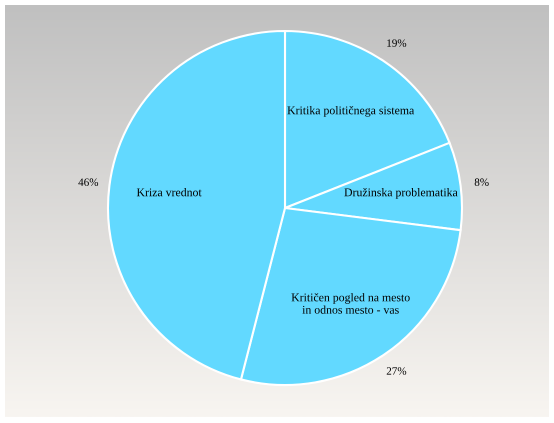 This screenshot has width=554, height=423. I want to click on data-label: 19%, so click(396, 43).